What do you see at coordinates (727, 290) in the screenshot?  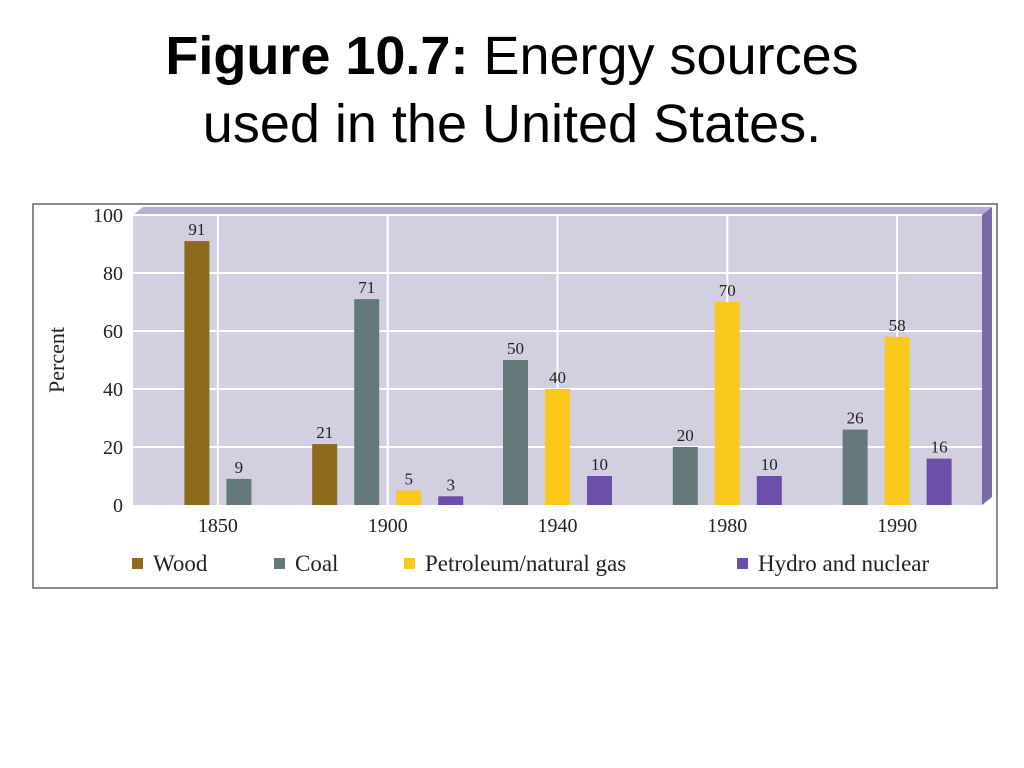 I see `data-label: 70` at bounding box center [727, 290].